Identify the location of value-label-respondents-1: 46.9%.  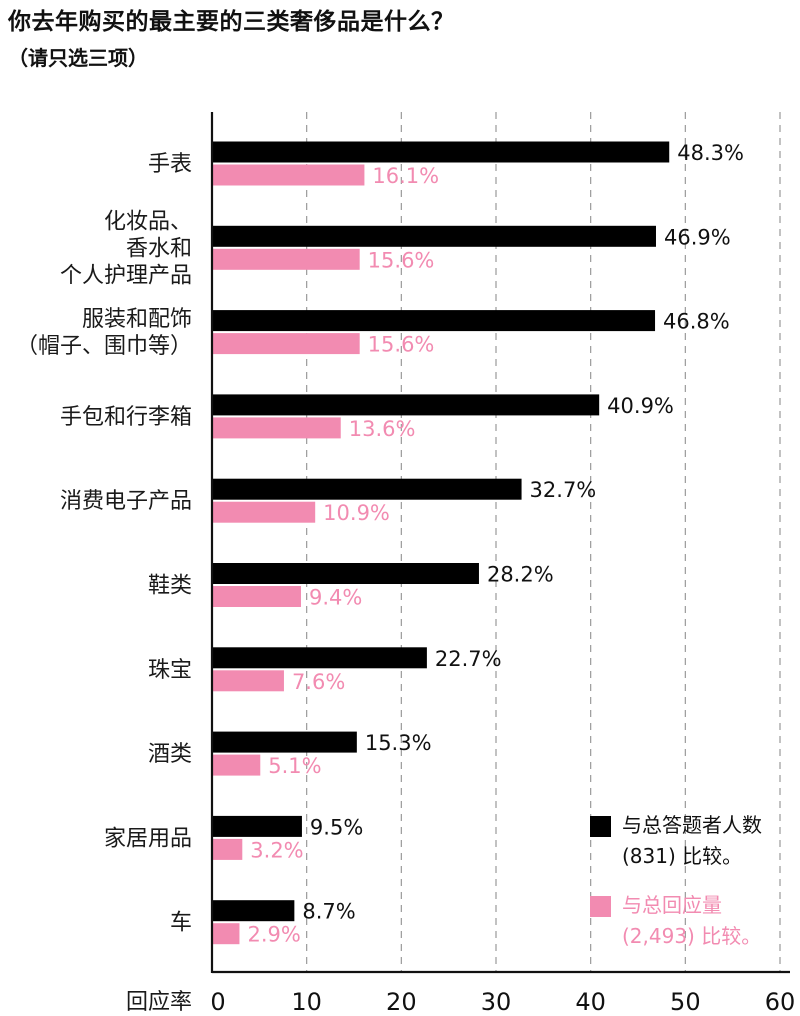
(697, 237).